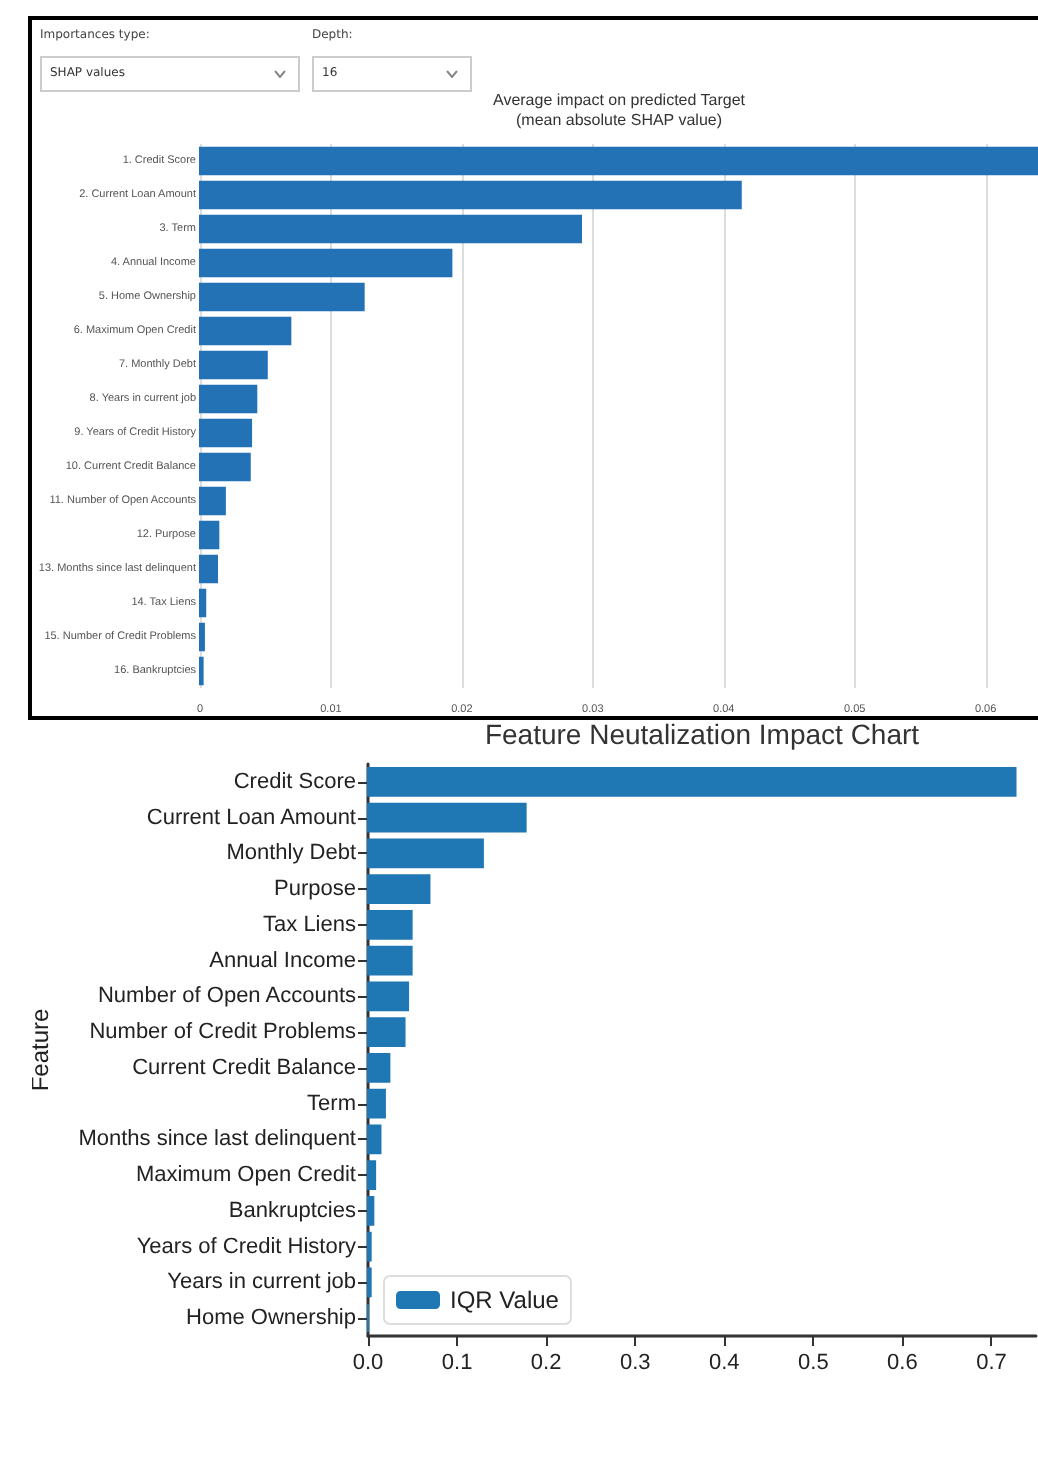 The image size is (1038, 1472). Describe the element at coordinates (40, 1050) in the screenshot. I see `y-axis-title: Feature` at that location.